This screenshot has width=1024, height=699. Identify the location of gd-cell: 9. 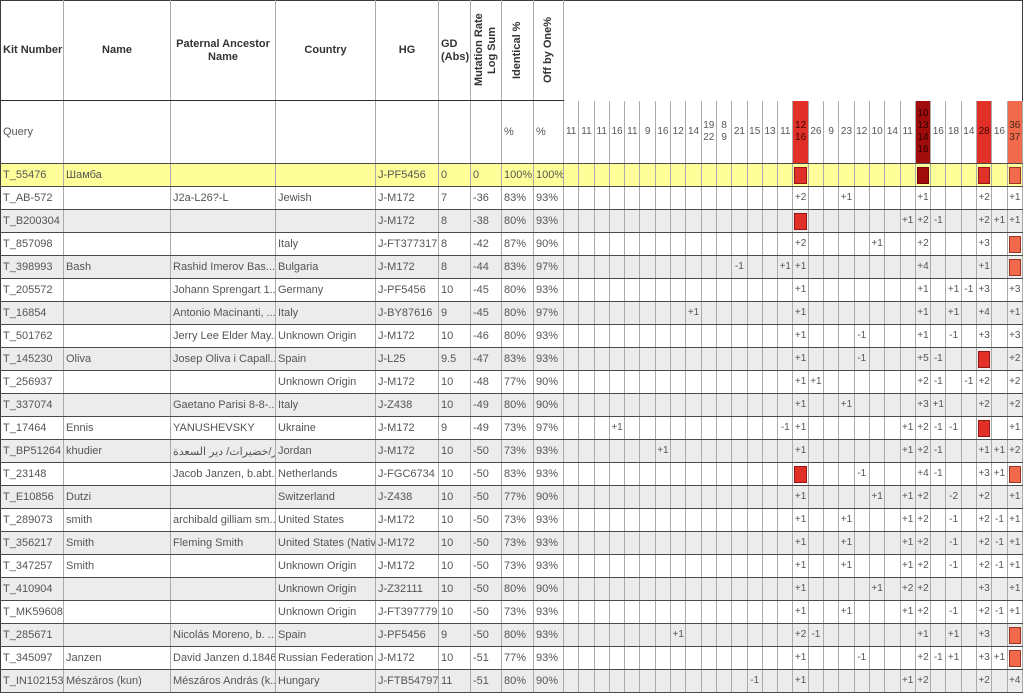
(454, 635).